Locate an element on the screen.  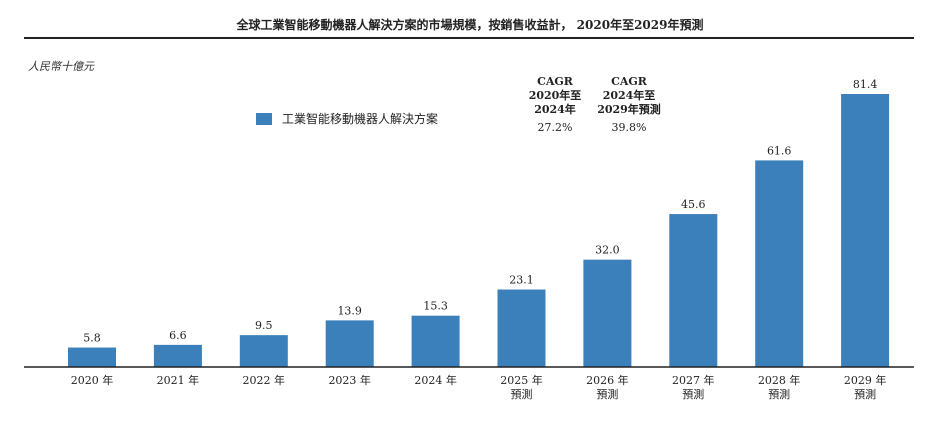
x-tick-label: 2020 年 is located at coordinates (92, 380).